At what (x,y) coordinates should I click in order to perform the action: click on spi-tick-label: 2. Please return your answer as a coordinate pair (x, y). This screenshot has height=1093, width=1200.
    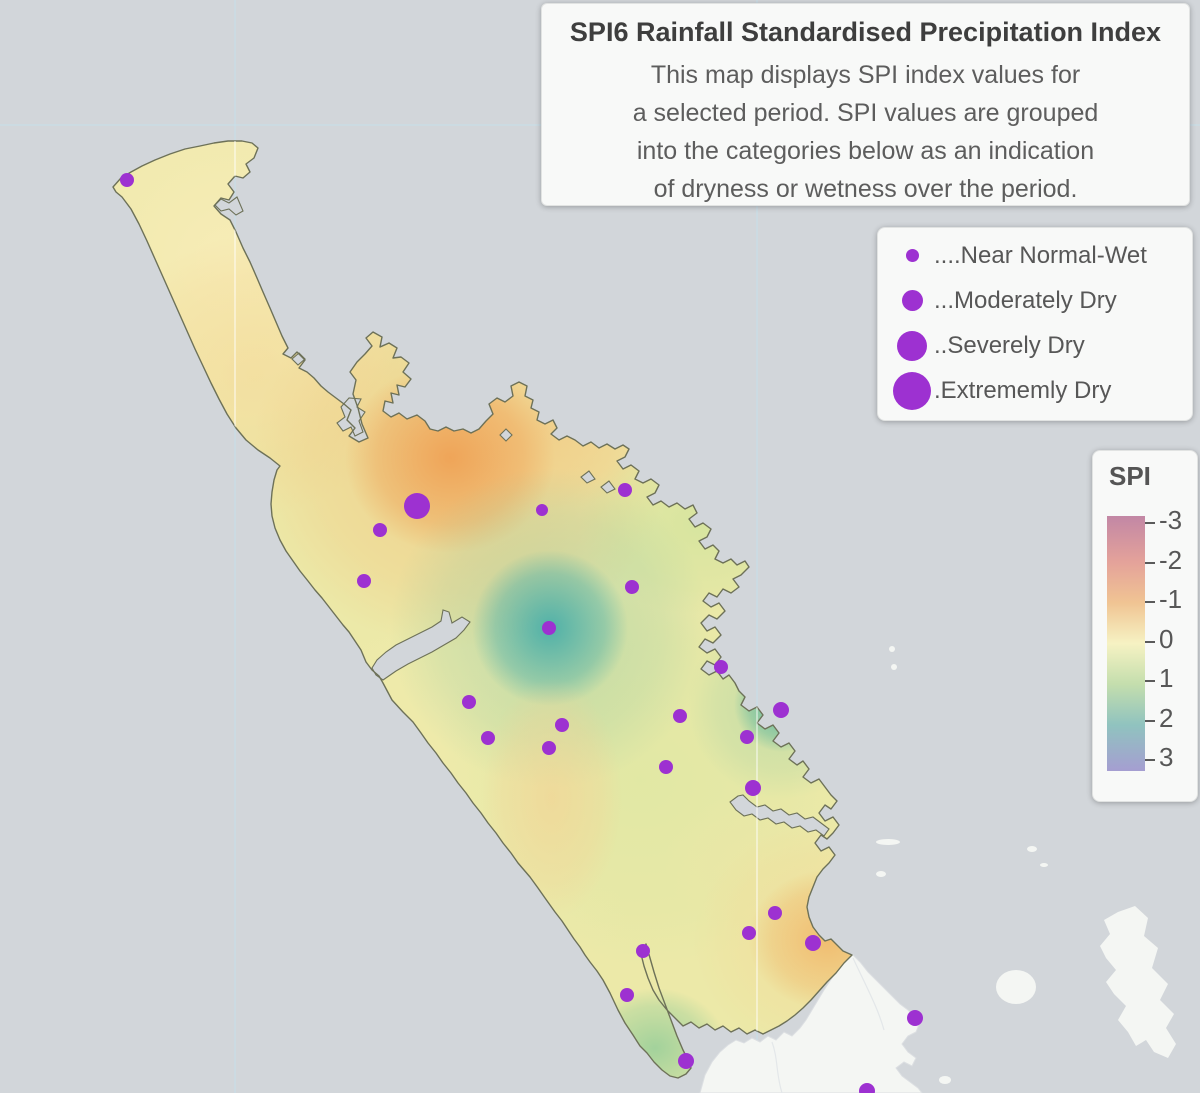
    Looking at the image, I should click on (1166, 717).